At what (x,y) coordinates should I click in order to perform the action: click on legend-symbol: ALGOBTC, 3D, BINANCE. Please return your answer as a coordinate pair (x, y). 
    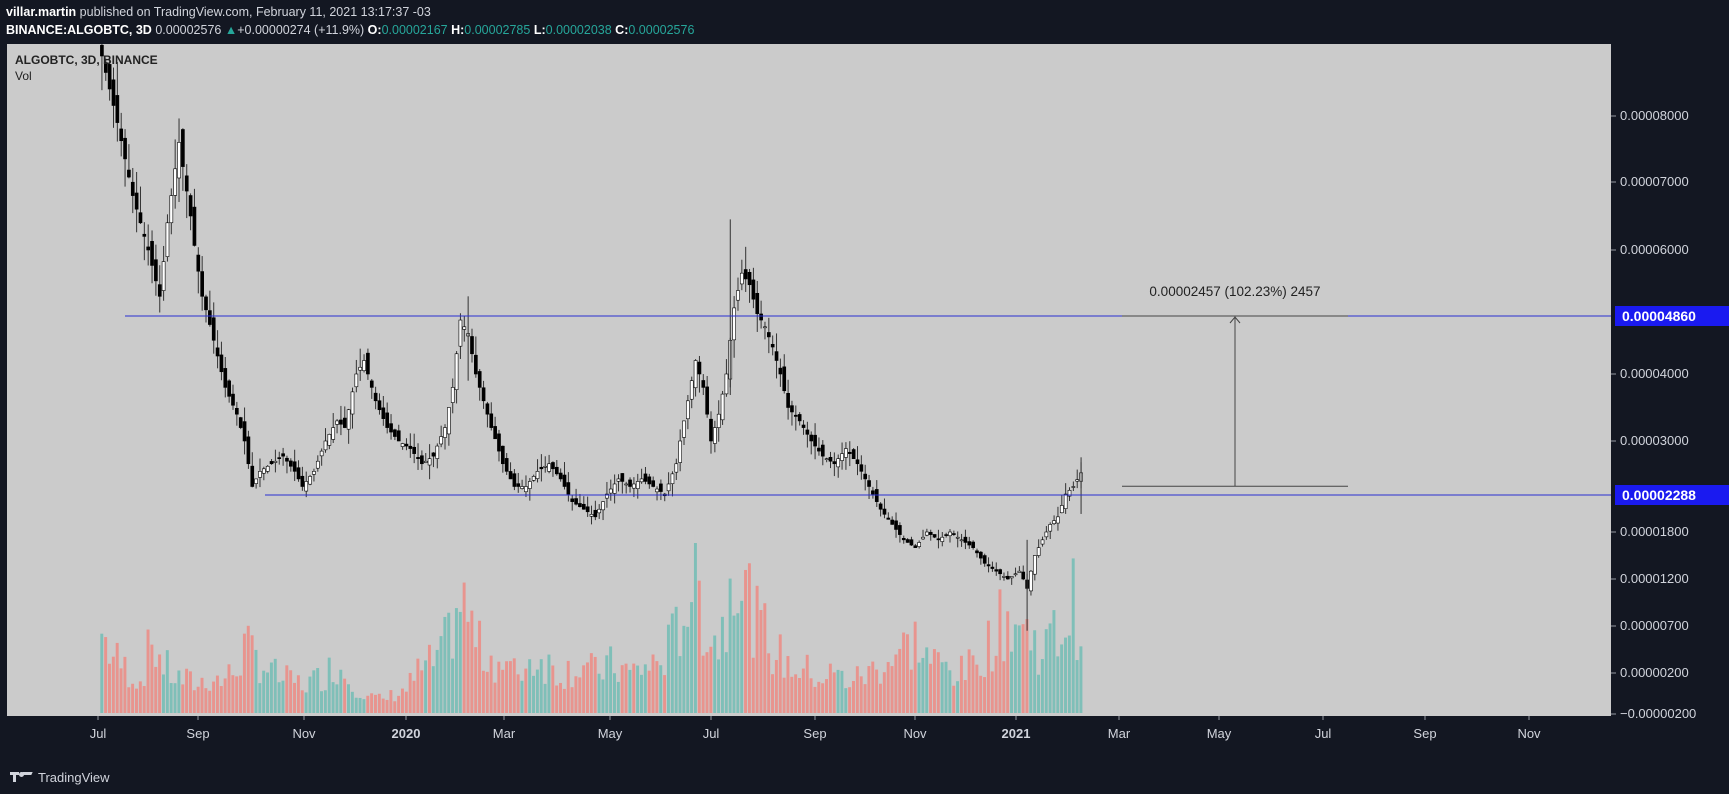
    Looking at the image, I should click on (86, 60).